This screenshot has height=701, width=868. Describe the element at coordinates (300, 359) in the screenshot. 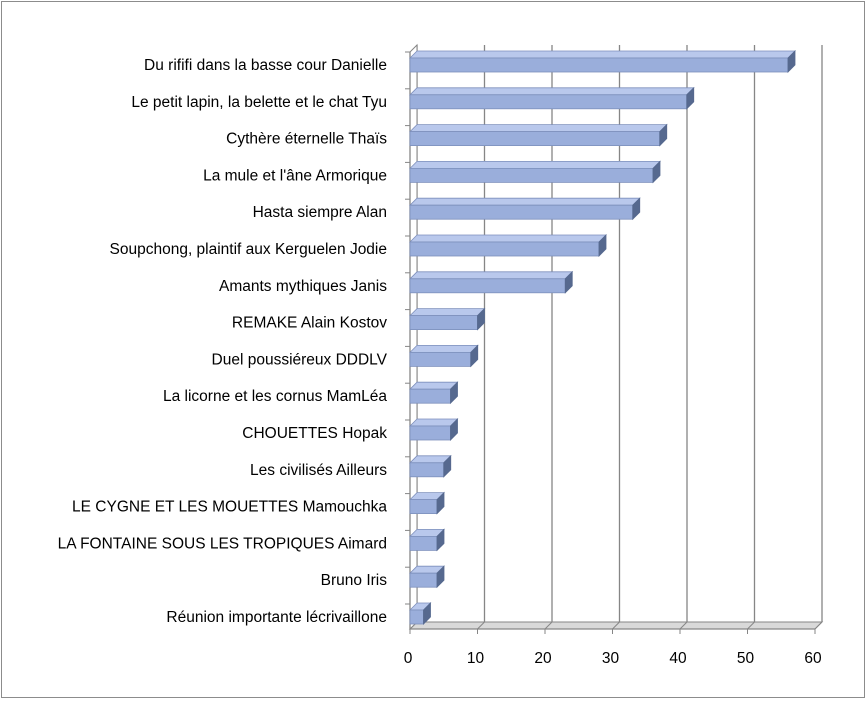

I see `category-label: Duel poussiéreux DDDLV` at that location.